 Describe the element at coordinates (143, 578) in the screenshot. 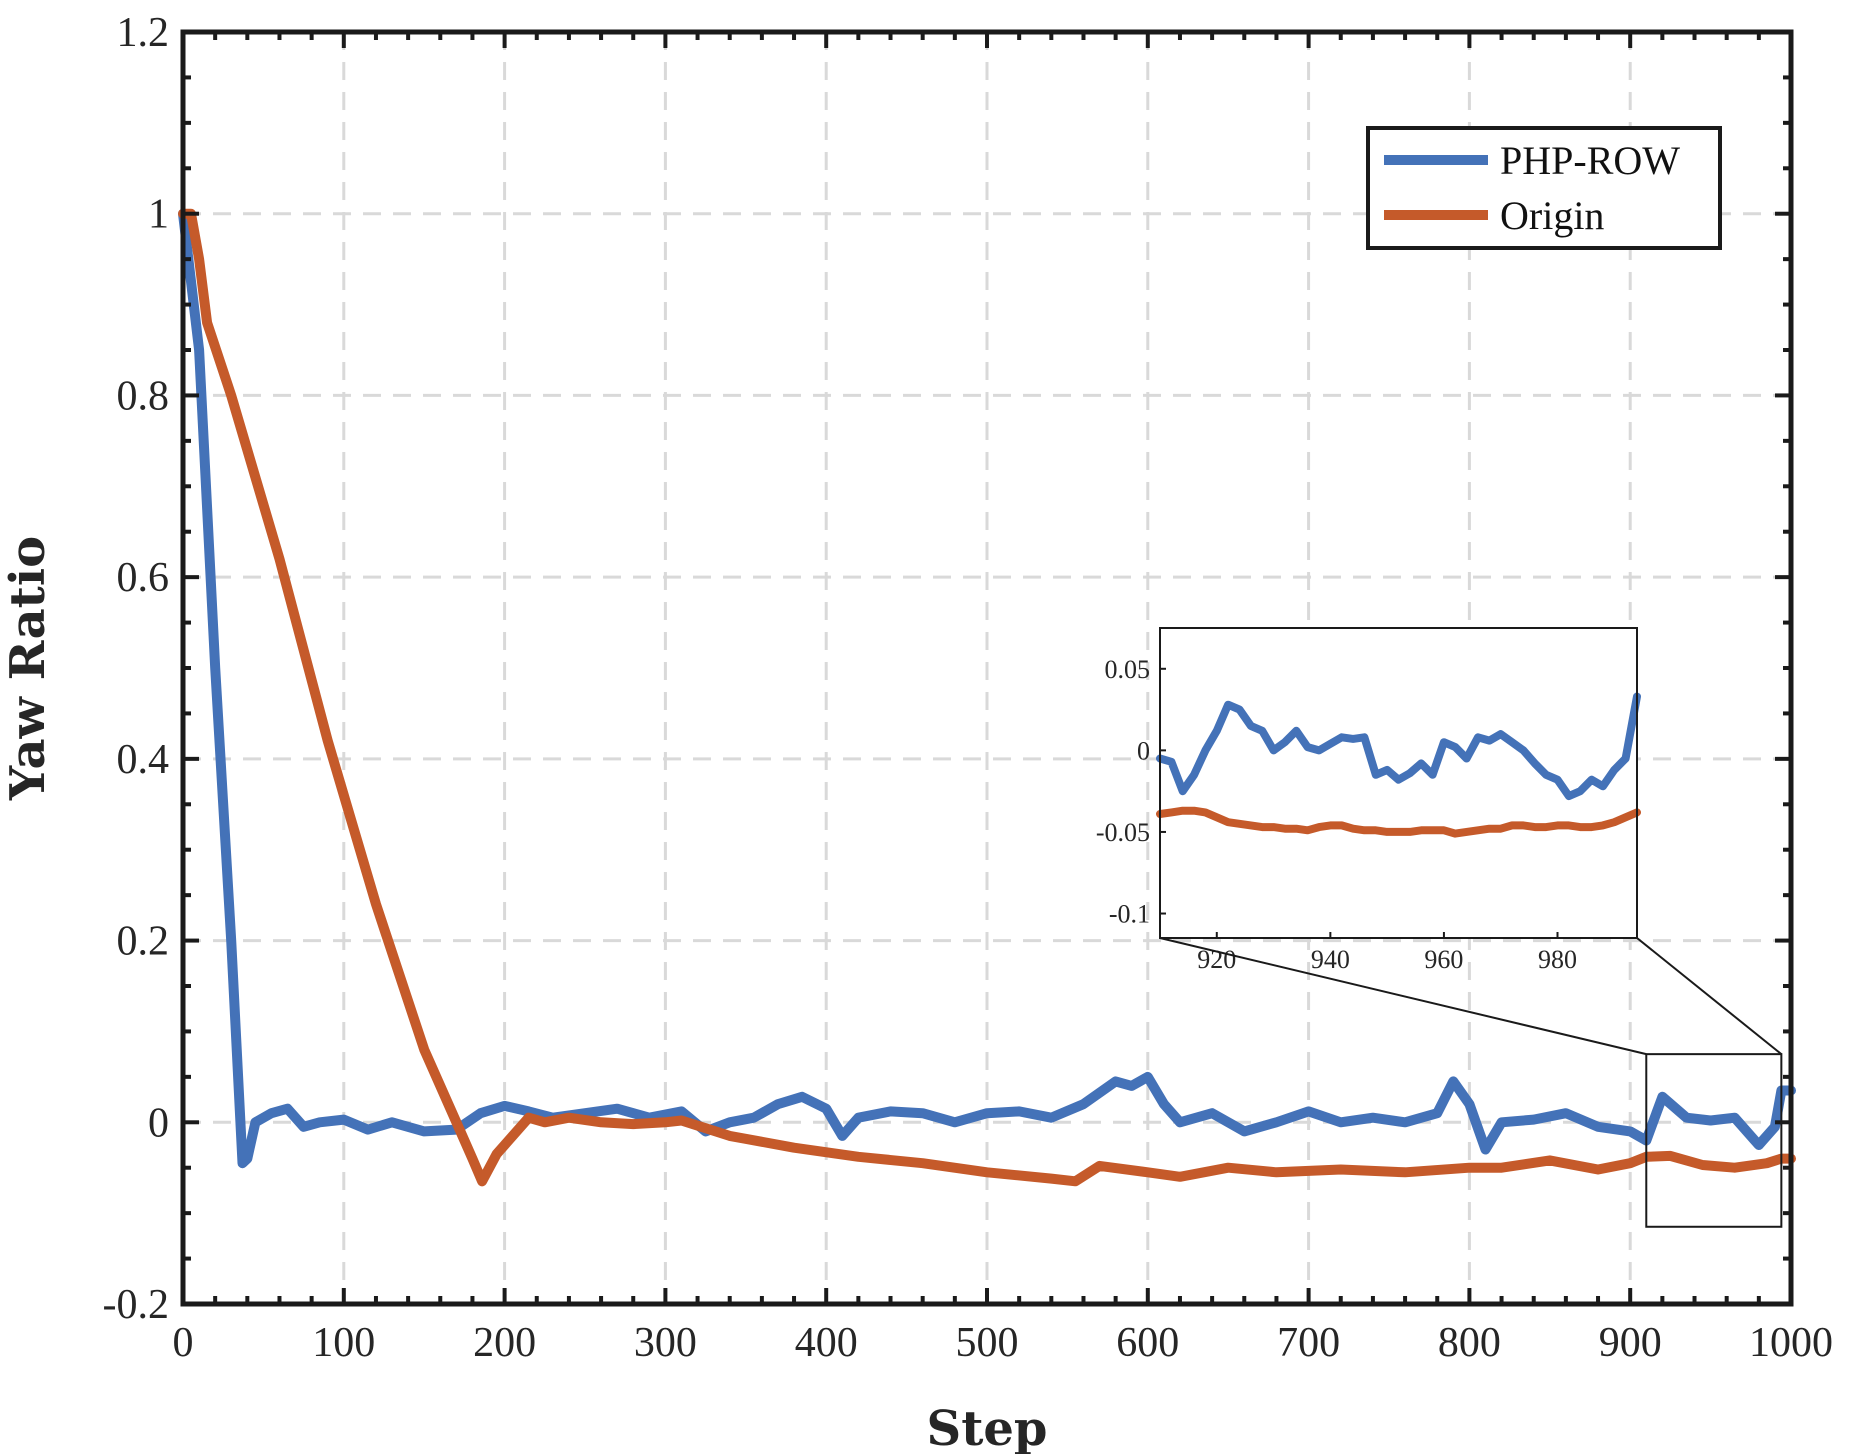

I see `y-tick-label: 0.6` at that location.